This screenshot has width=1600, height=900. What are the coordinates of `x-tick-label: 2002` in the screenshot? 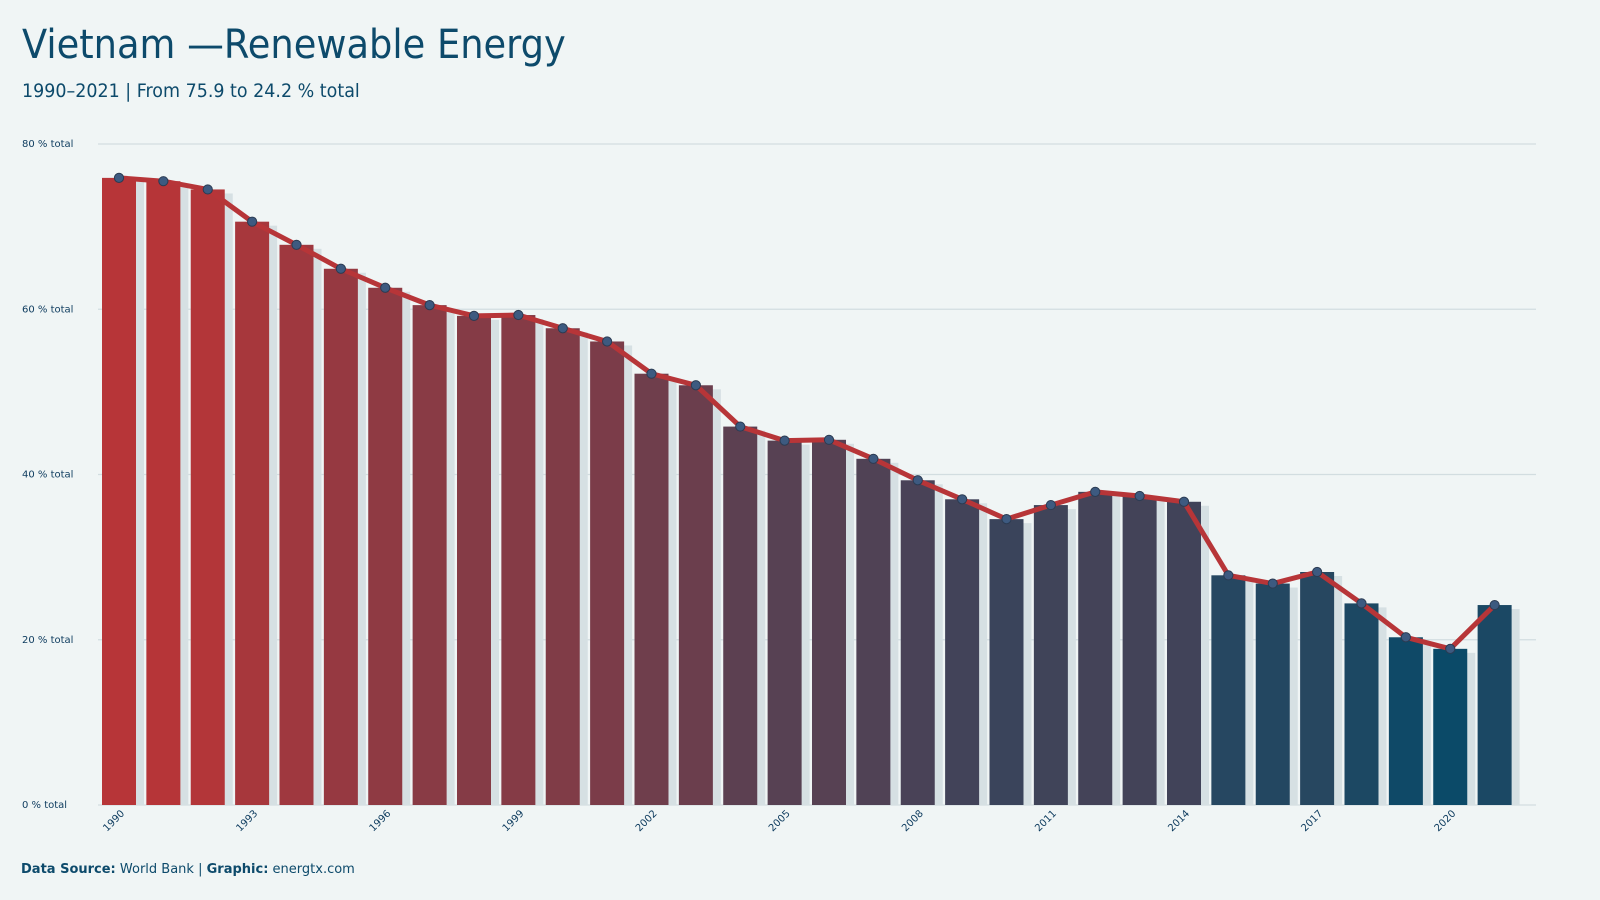 It's located at (647, 821).